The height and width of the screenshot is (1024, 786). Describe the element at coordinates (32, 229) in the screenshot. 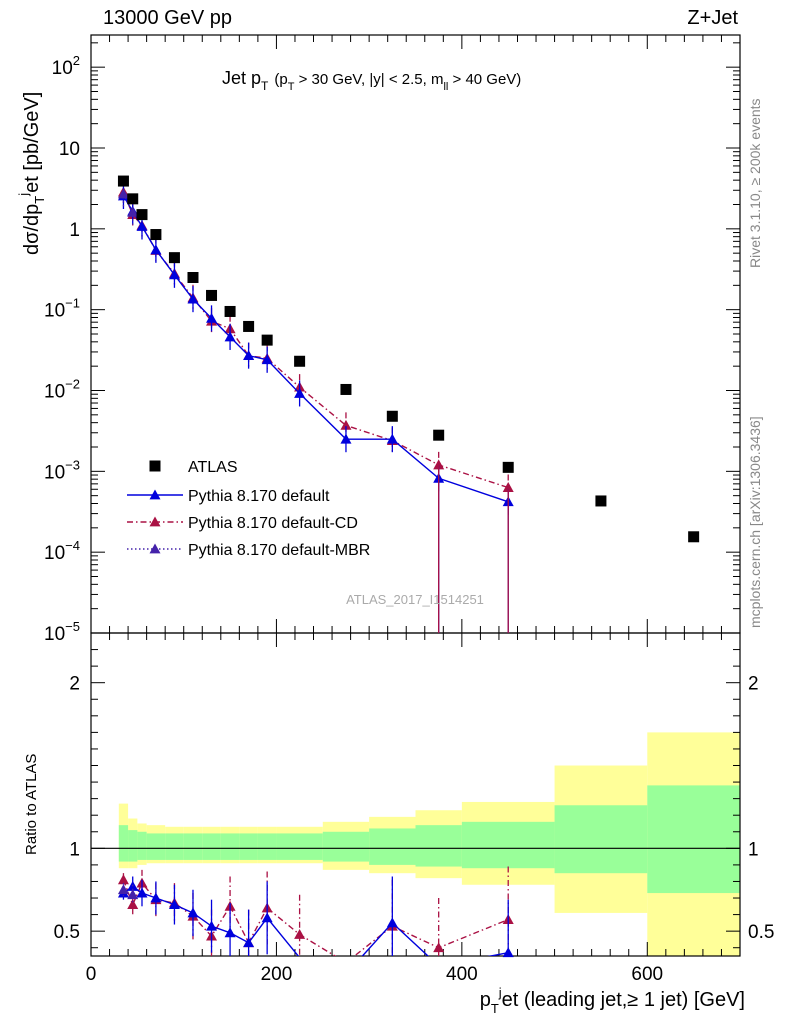

I see `ylabel-main: dσ/dp` at that location.